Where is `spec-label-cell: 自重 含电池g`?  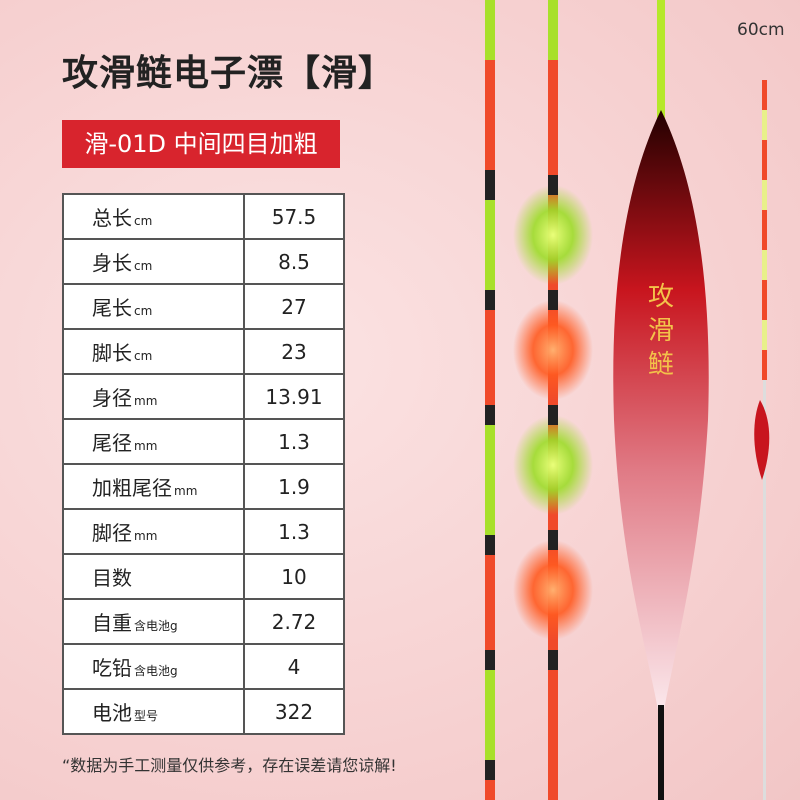 spec-label-cell: 自重 含电池g is located at coordinates (153, 621).